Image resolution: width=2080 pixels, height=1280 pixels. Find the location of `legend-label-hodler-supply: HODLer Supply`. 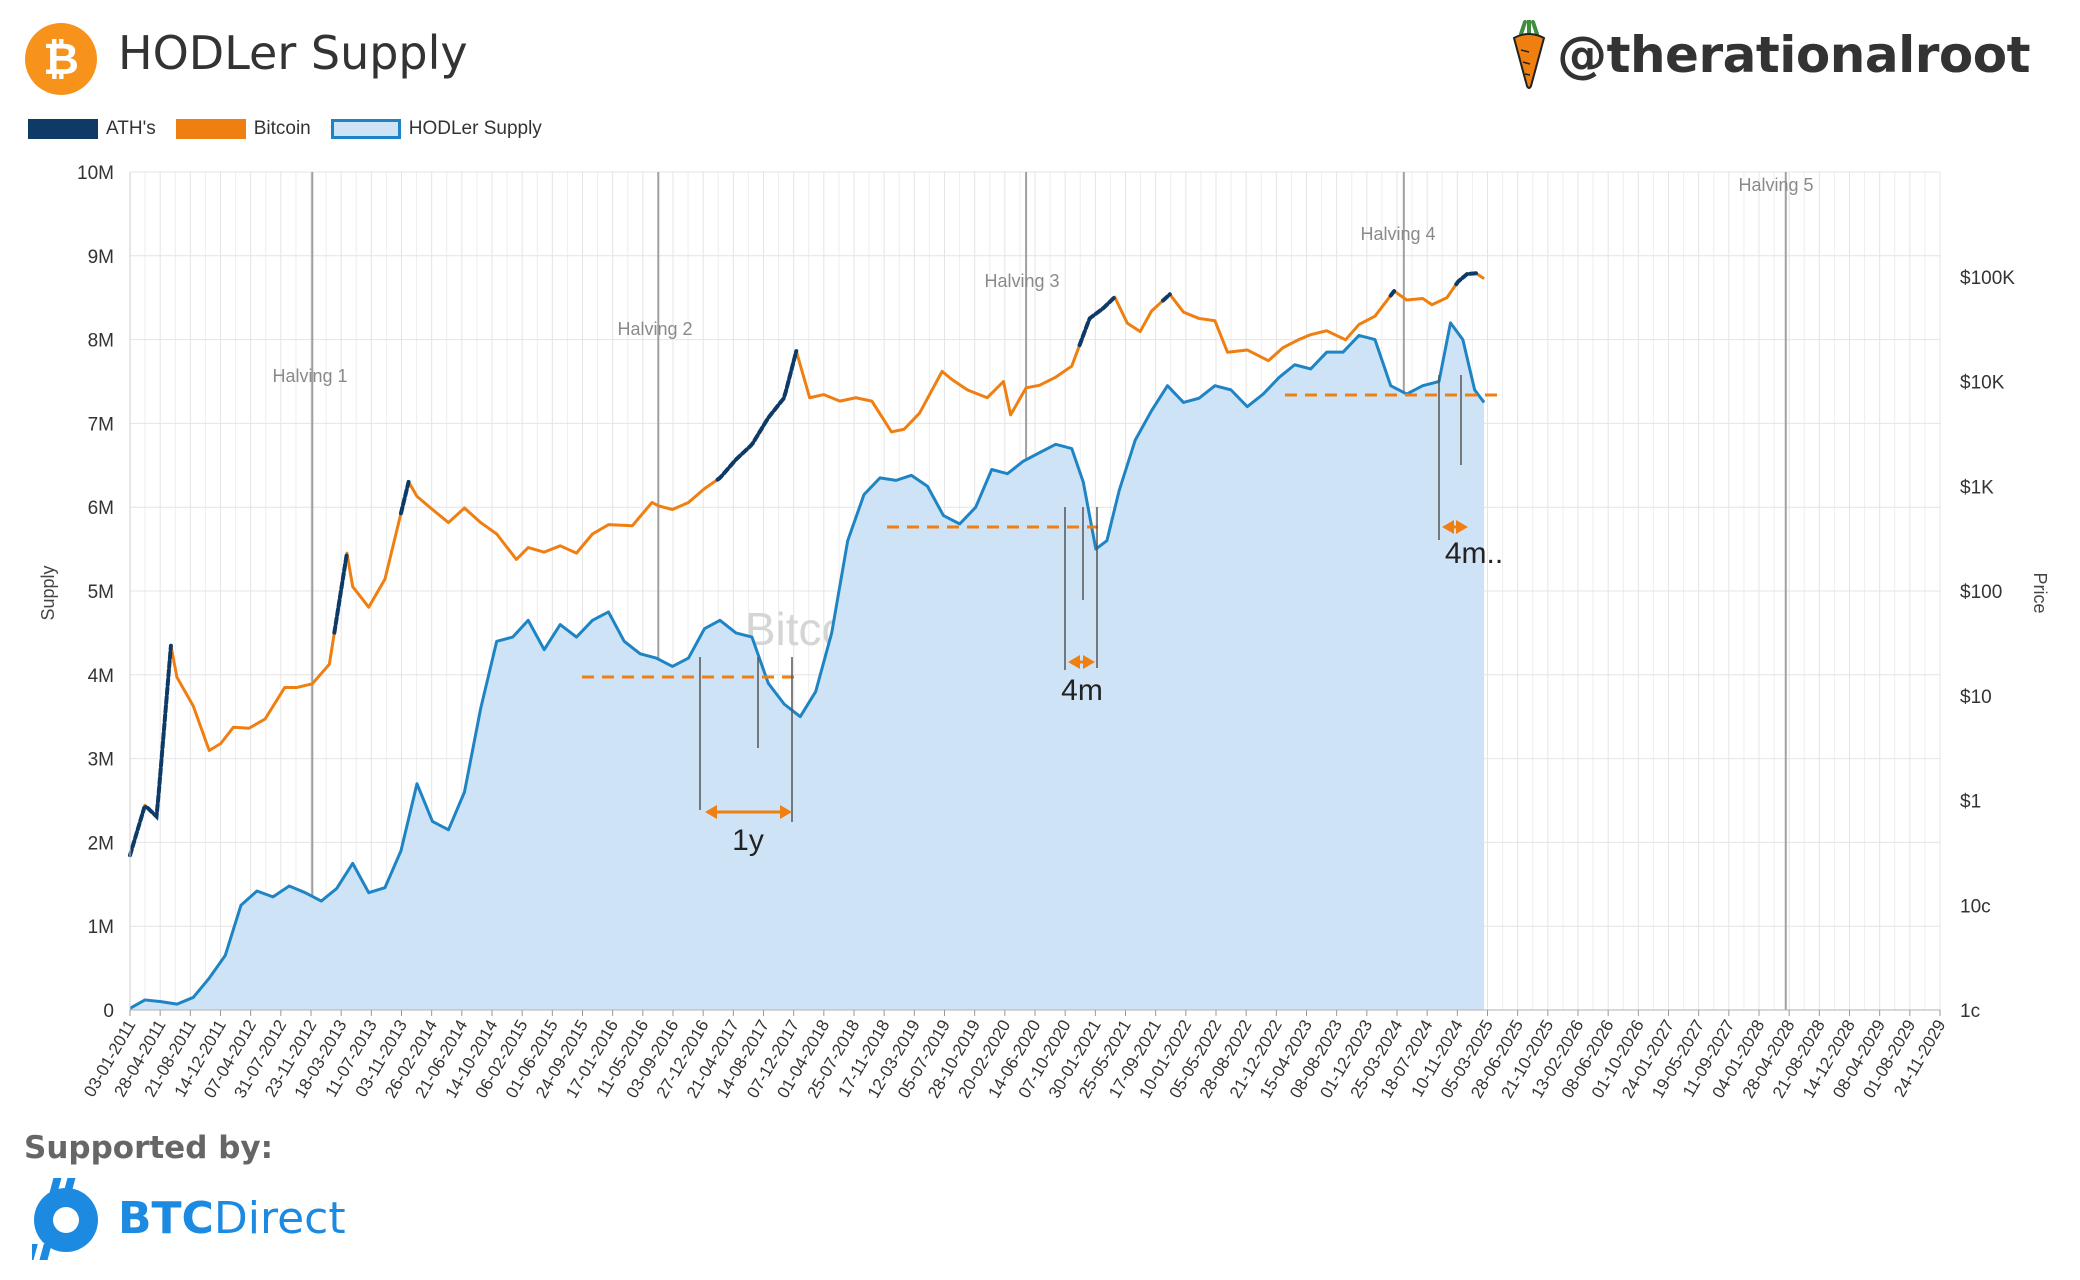

legend-label-hodler-supply: HODLer Supply is located at coordinates (475, 128).